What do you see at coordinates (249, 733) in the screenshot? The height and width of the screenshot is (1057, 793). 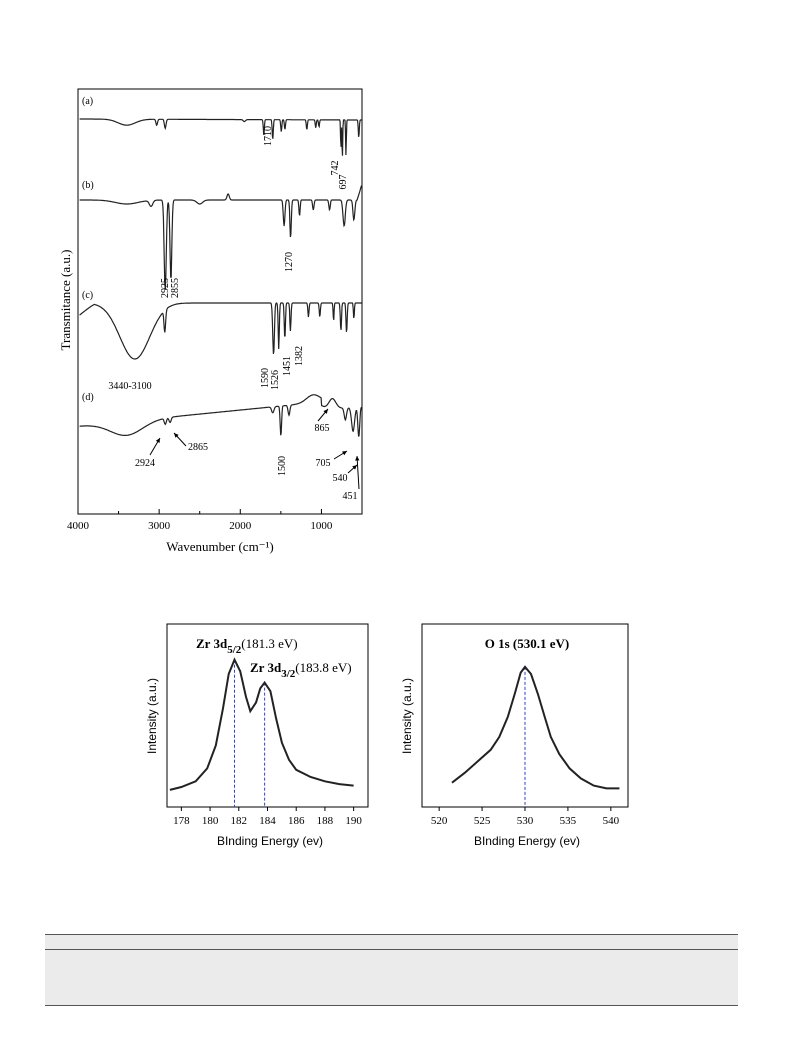 I see `xps-zr-peak-guides` at bounding box center [249, 733].